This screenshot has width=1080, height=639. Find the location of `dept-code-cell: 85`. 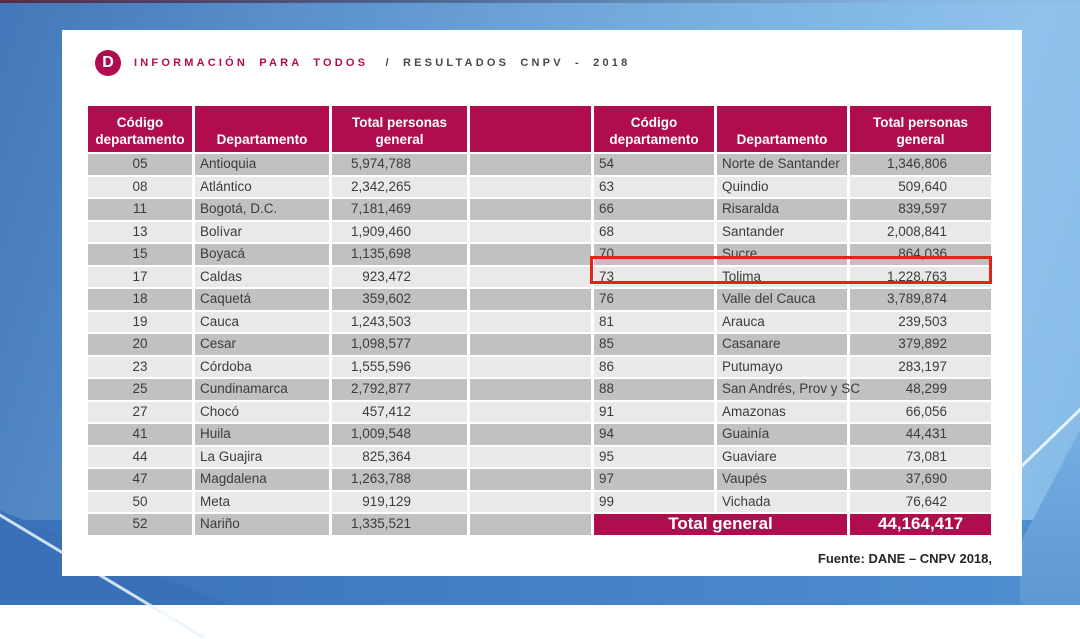

dept-code-cell: 85 is located at coordinates (654, 344).